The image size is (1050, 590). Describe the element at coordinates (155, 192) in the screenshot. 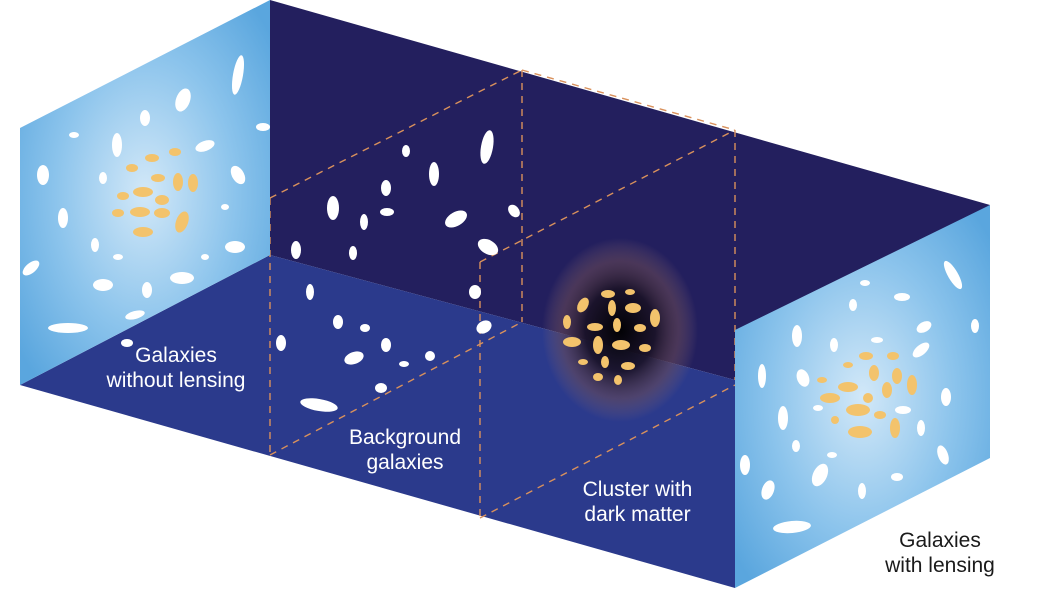

I see `unlensed-cluster-galaxies` at that location.